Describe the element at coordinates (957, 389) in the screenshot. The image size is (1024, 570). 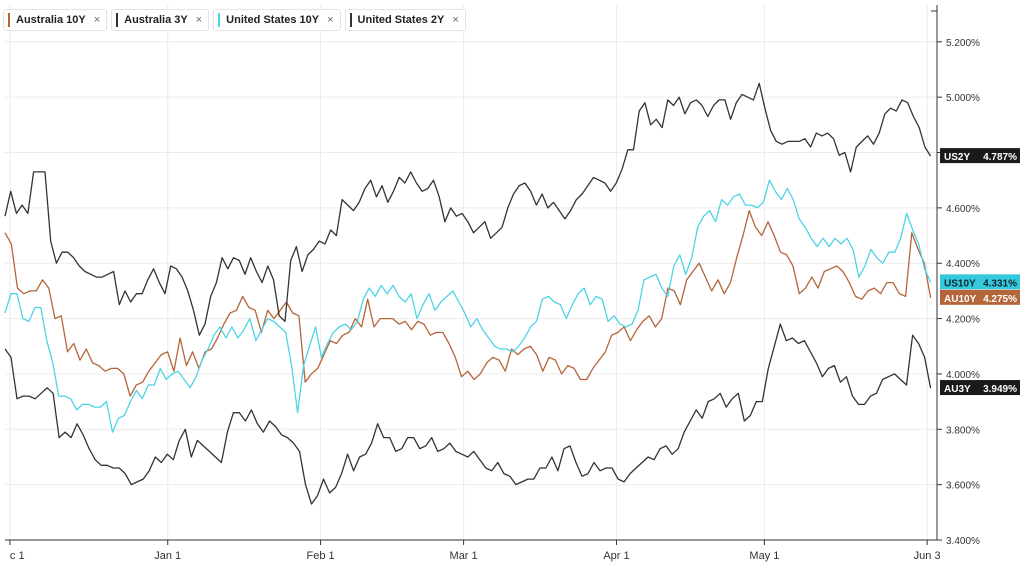
I see `end-label-name: AU3Y` at that location.